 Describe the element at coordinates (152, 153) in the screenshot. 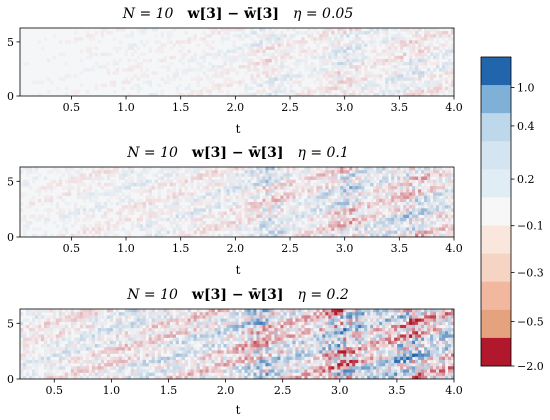

I see `title-n: N = 10` at that location.